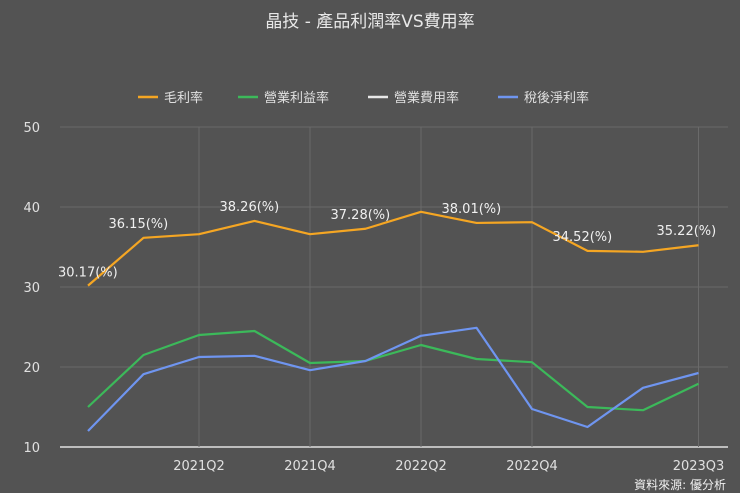  What do you see at coordinates (88, 273) in the screenshot?
I see `data-label: 30.17(%)` at bounding box center [88, 273].